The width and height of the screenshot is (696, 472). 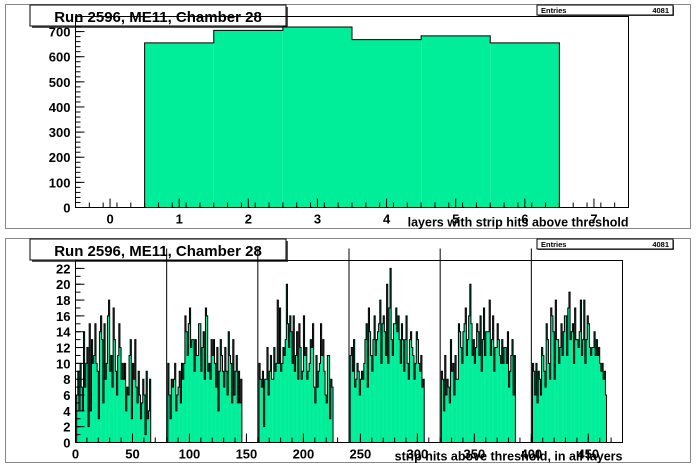 What do you see at coordinates (605, 244) in the screenshot?
I see `stats-box-frame` at bounding box center [605, 244].